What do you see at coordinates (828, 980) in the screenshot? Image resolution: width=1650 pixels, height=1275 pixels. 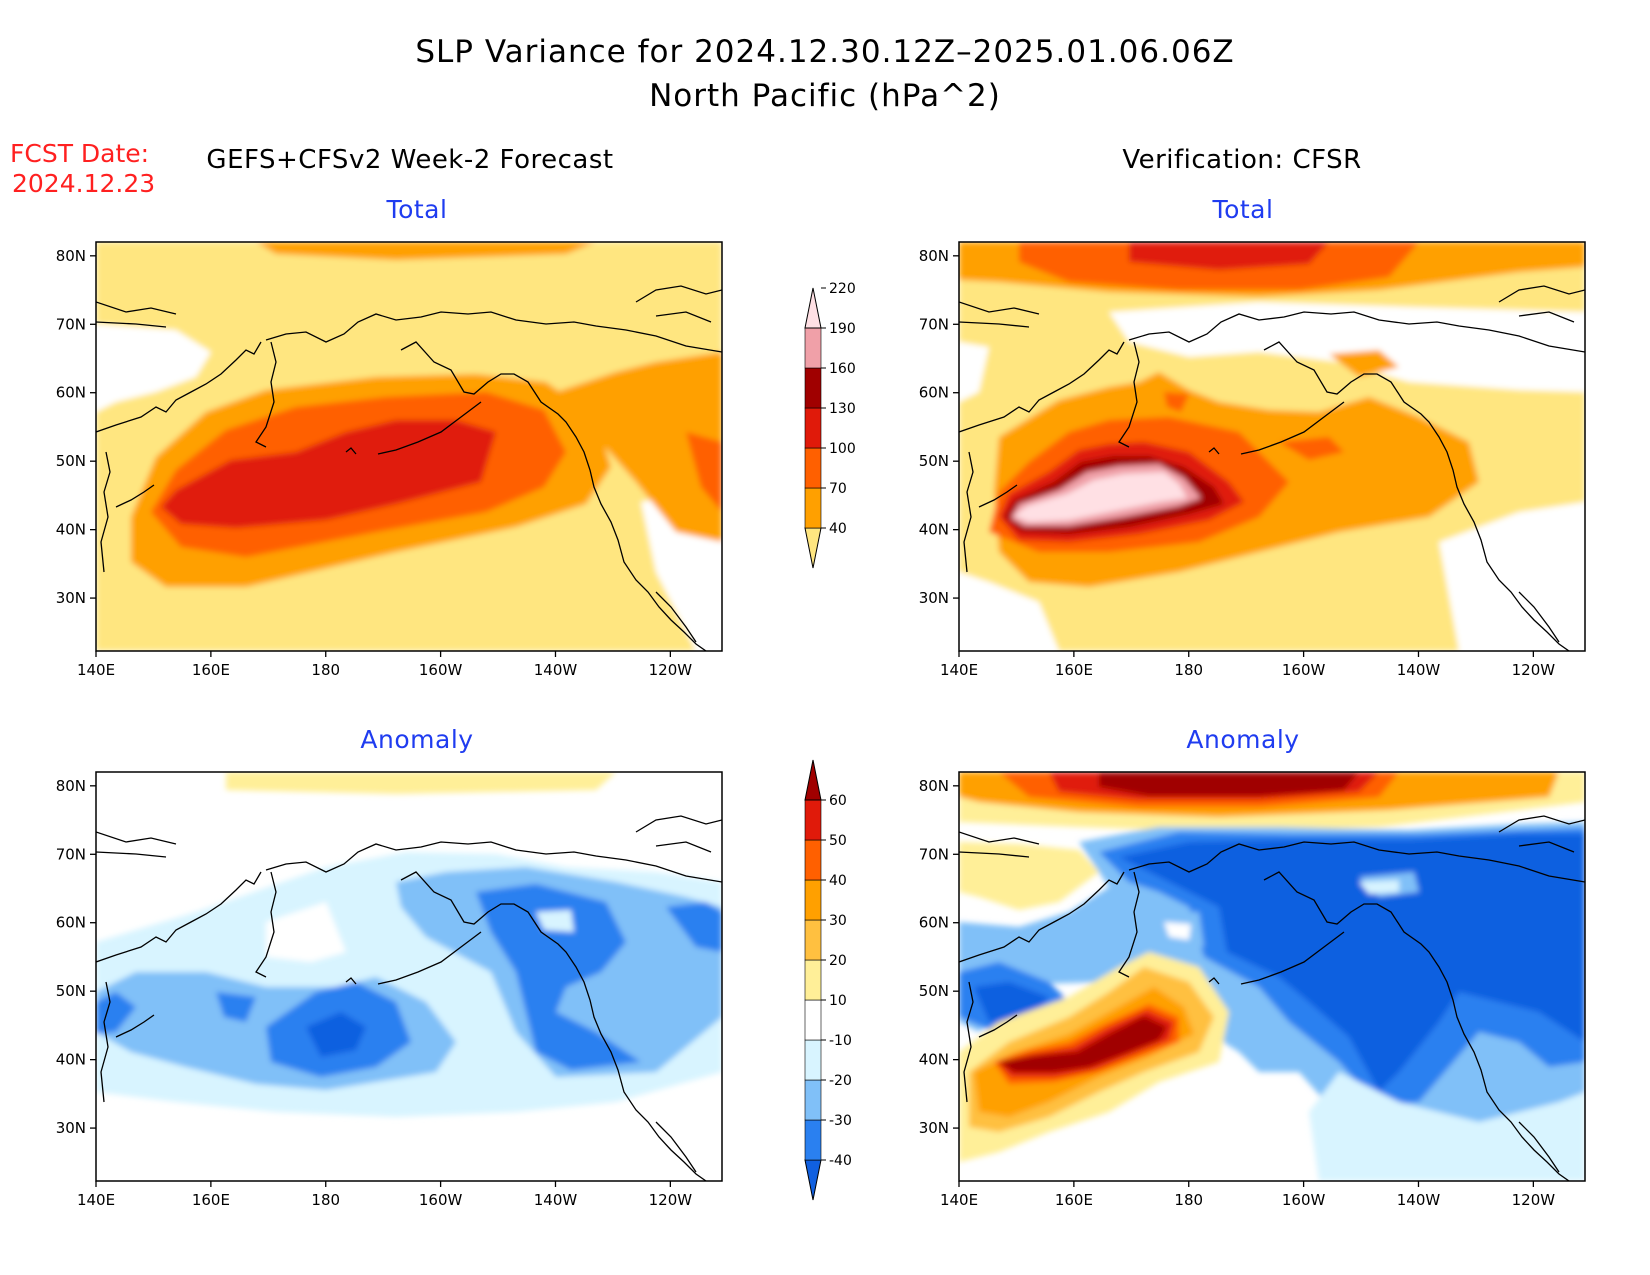 I see `colorbar-anomaly: -40 -30 -20 -10 10 20 30 40 50 60` at bounding box center [828, 980].